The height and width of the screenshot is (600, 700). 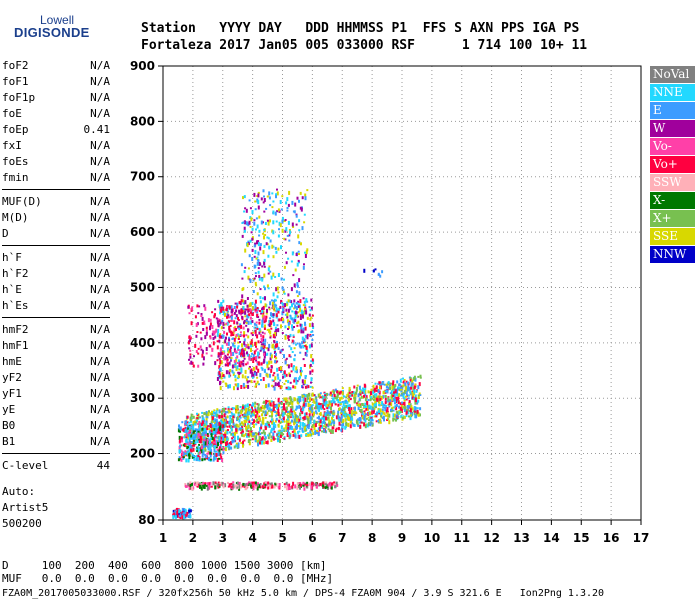 What do you see at coordinates (12, 361) in the screenshot?
I see `param-label: hmE` at bounding box center [12, 361].